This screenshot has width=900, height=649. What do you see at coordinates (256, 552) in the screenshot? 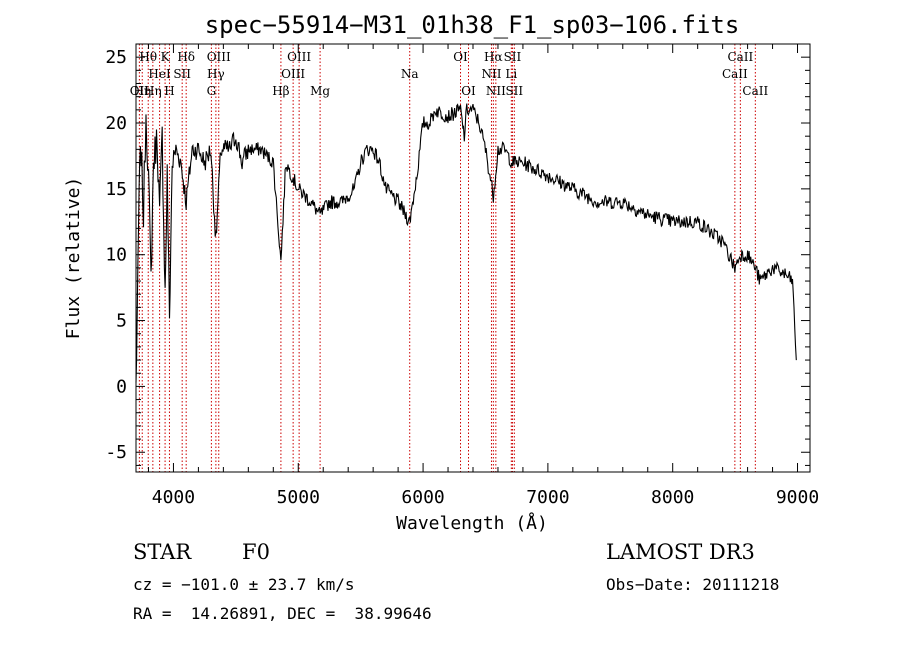
I see `object-subclass: F0` at bounding box center [256, 552].